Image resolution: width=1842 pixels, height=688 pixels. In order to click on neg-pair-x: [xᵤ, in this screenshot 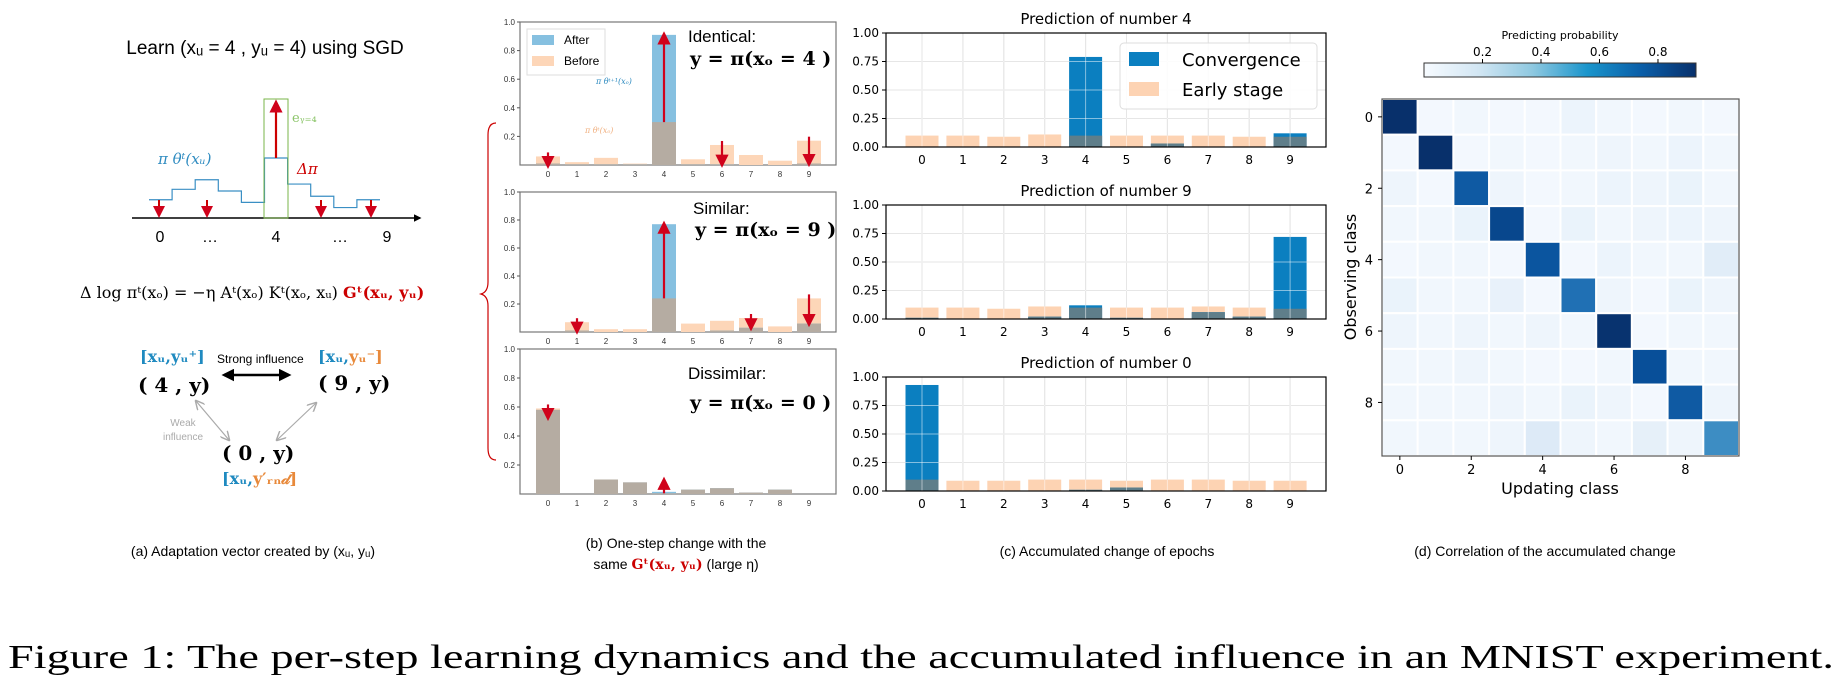, I will do `click(333, 356)`.